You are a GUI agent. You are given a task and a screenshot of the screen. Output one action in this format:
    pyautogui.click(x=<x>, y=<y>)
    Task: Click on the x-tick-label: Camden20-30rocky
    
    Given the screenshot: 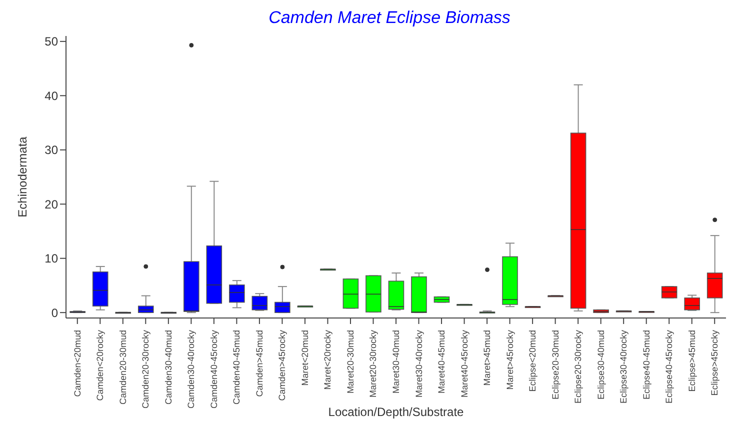 What is the action you would take?
    pyautogui.click(x=145, y=369)
    